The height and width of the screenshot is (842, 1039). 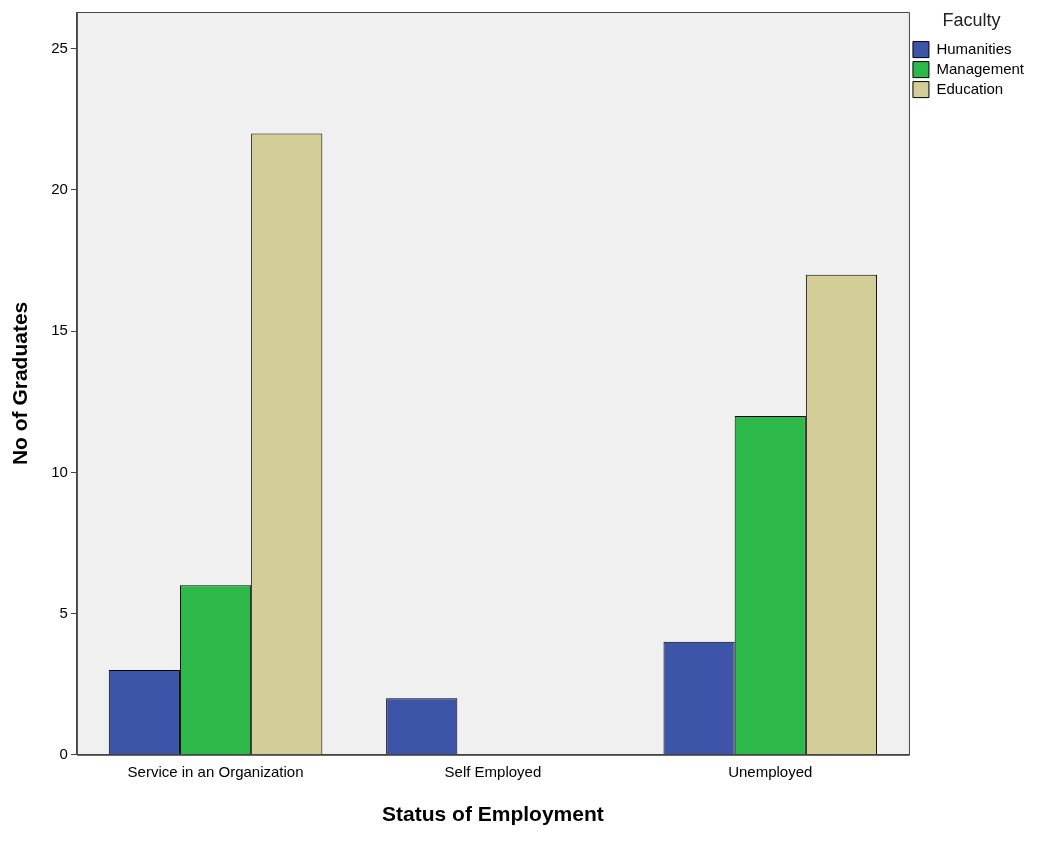 I want to click on x-tick-label: Service in an Organization, so click(x=215, y=771).